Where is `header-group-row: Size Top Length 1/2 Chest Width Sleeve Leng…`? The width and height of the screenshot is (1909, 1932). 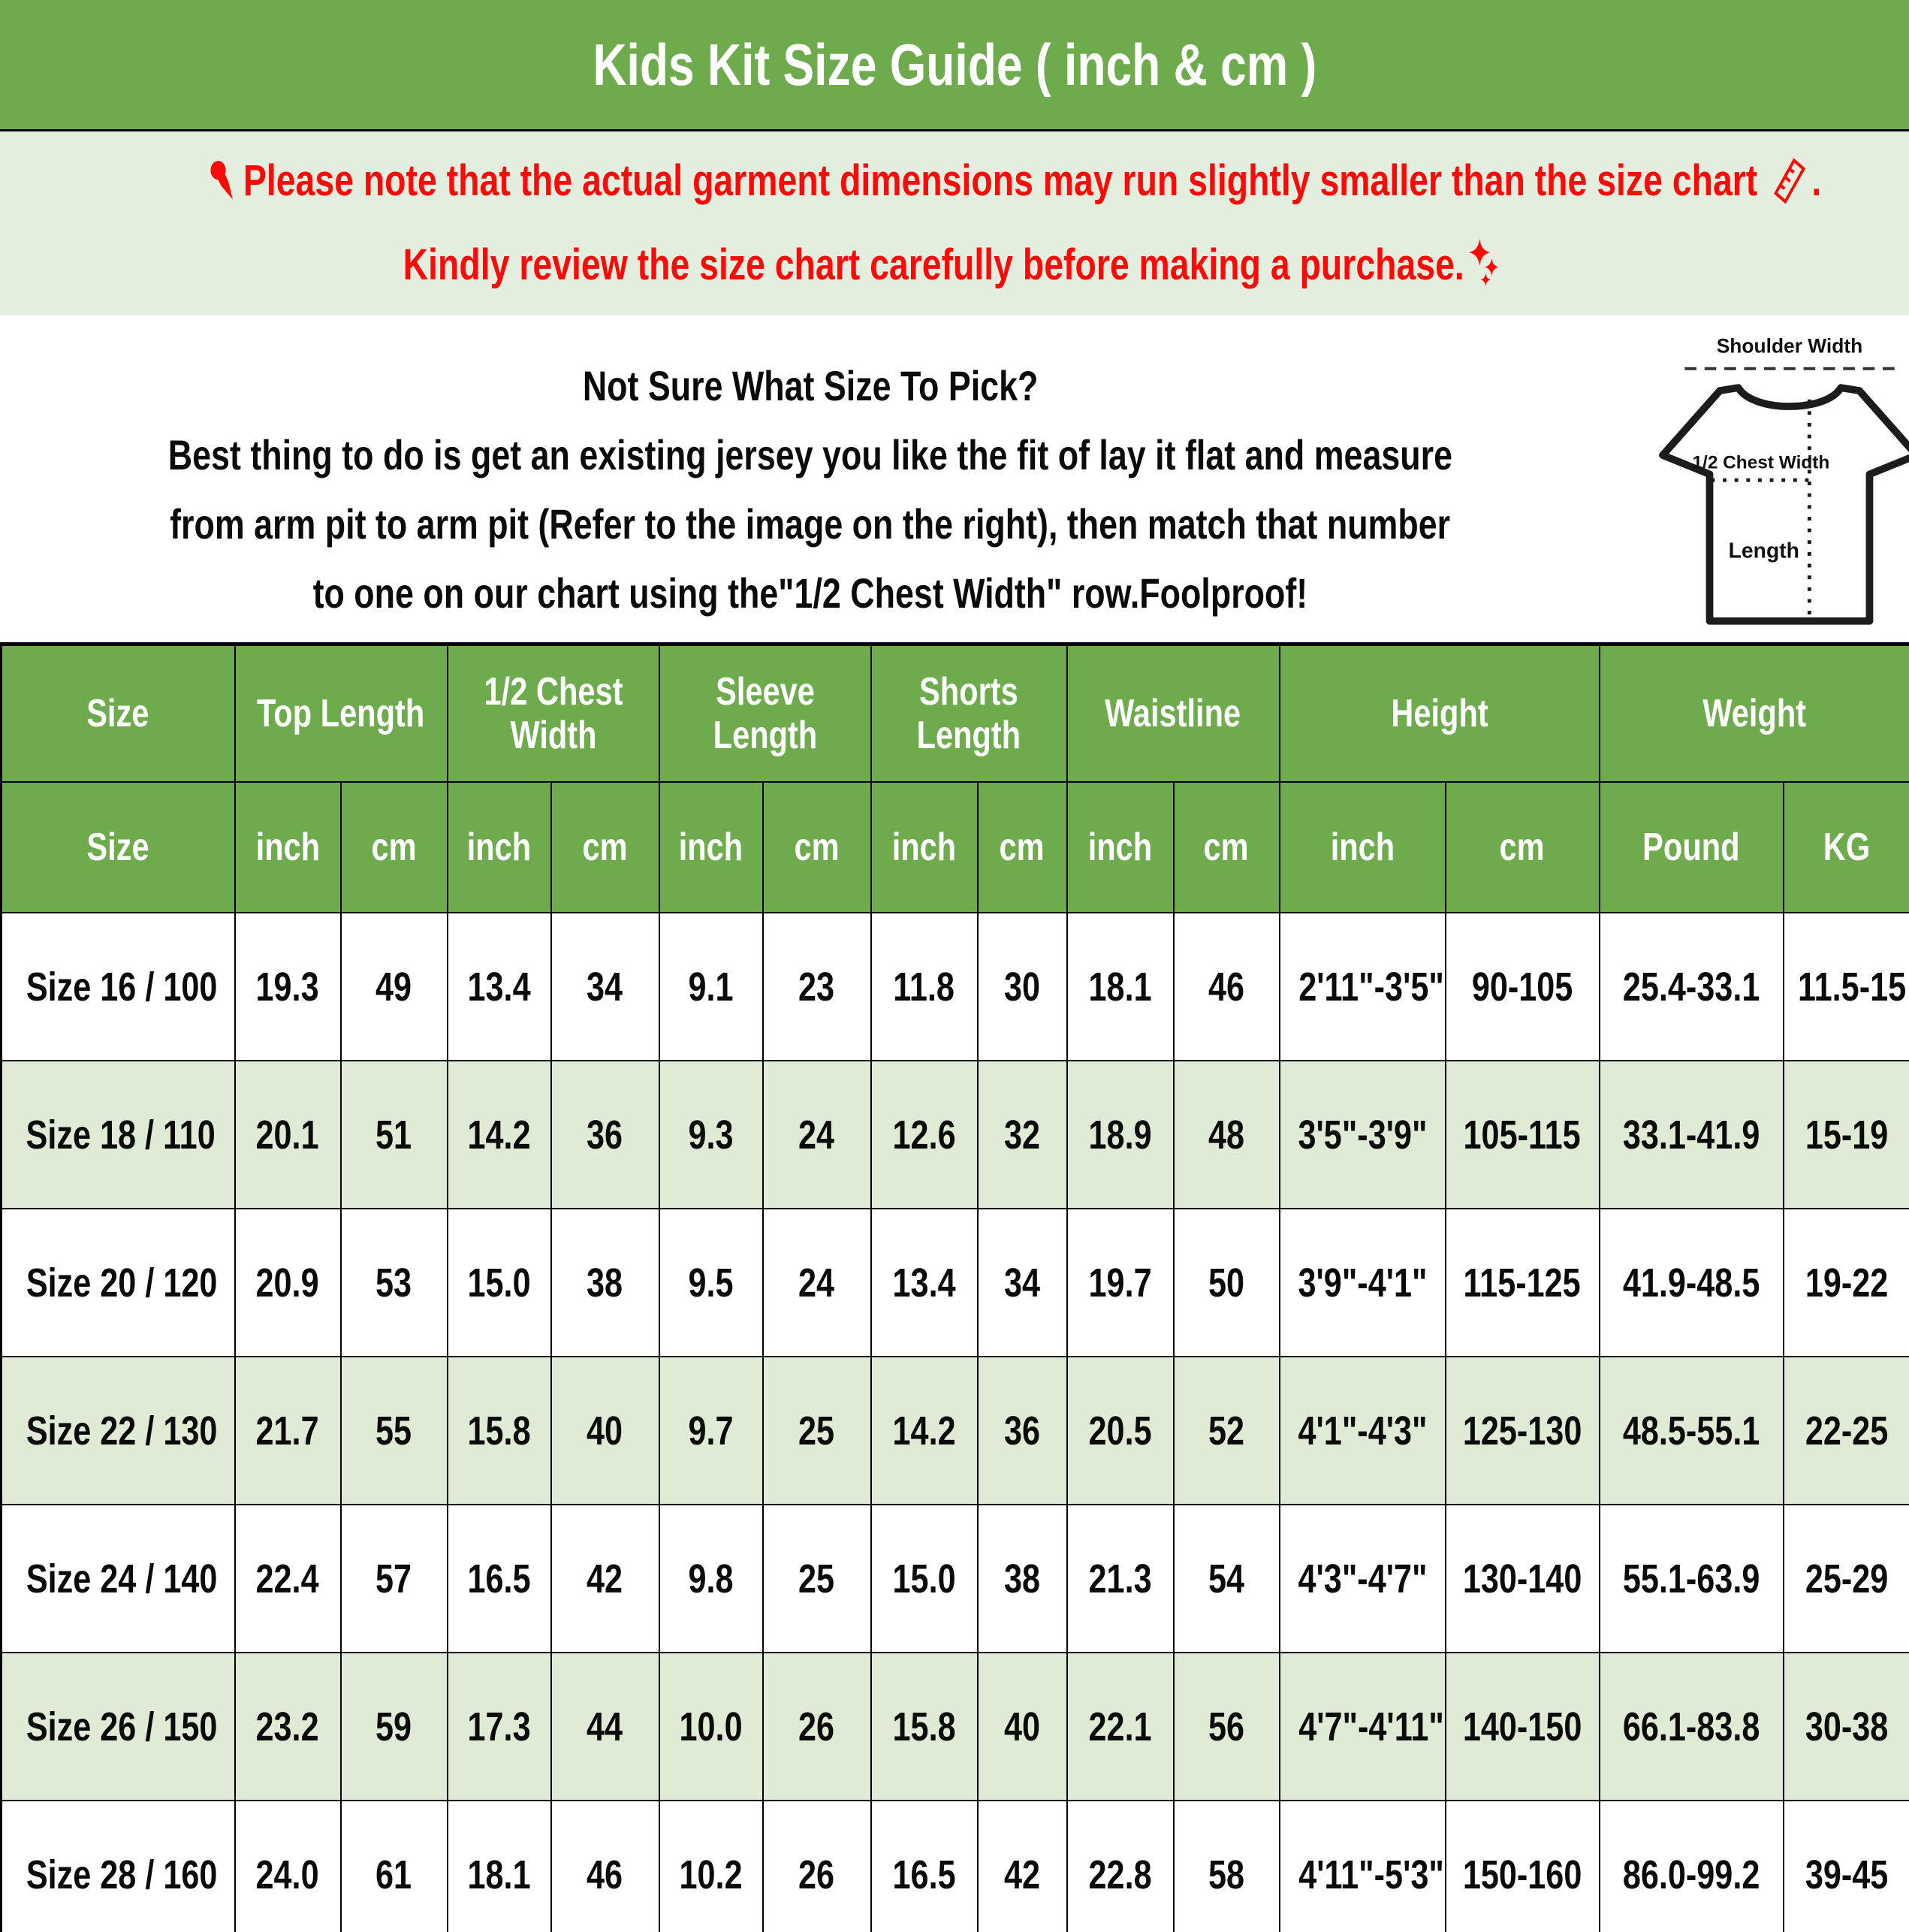
header-group-row: Size Top Length 1/2 Chest Width Sleeve Leng… is located at coordinates (954, 713).